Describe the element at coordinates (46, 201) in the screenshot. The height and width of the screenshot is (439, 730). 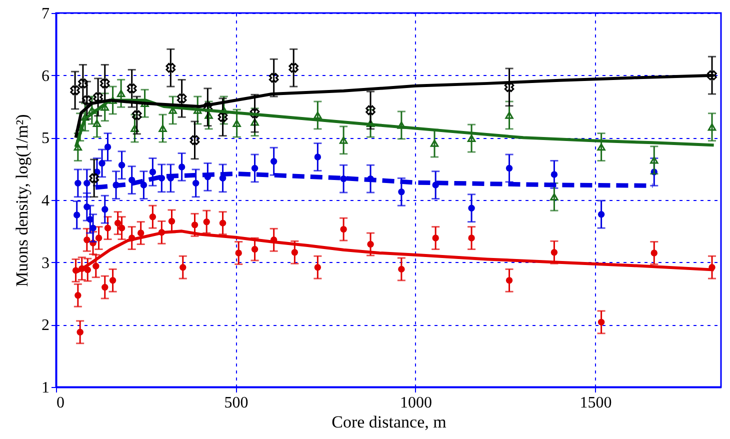
I see `y-tick-label: 4` at that location.